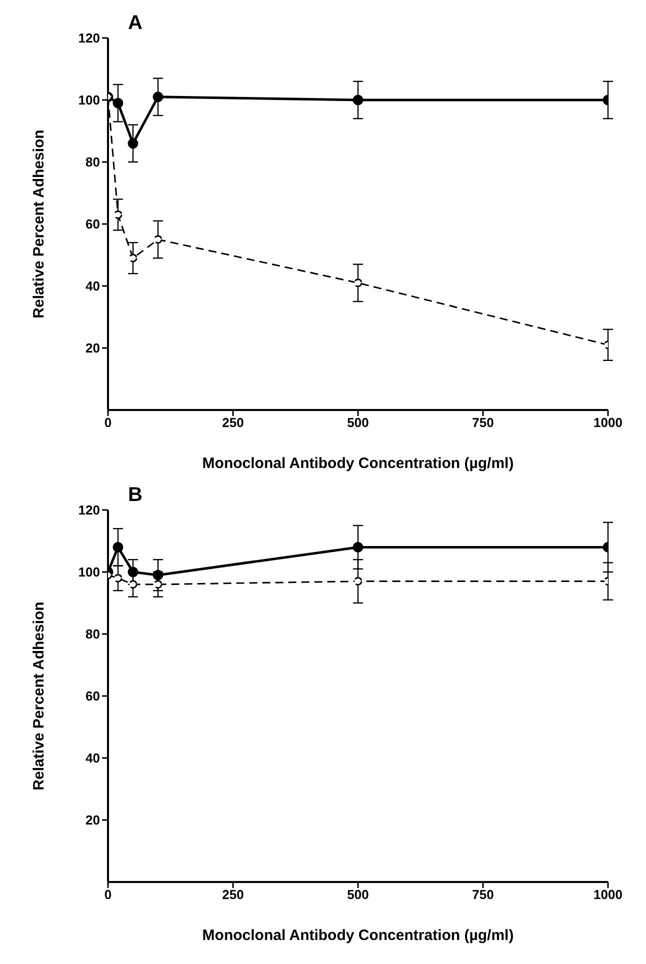 The image size is (646, 964). I want to click on chart-title: B, so click(135, 495).